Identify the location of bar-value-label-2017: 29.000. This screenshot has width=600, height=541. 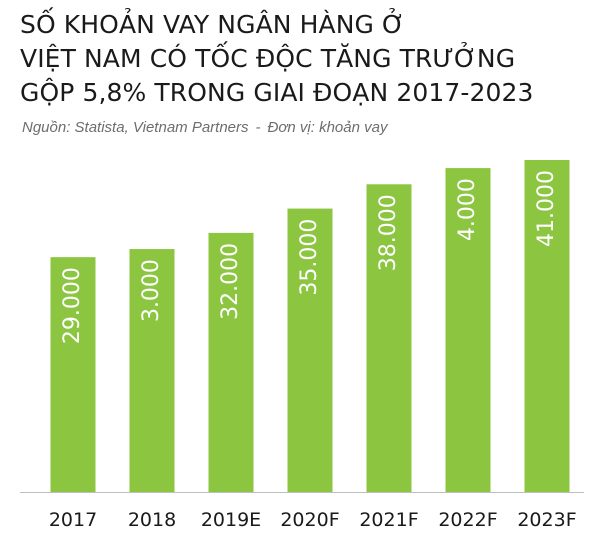
(72, 305).